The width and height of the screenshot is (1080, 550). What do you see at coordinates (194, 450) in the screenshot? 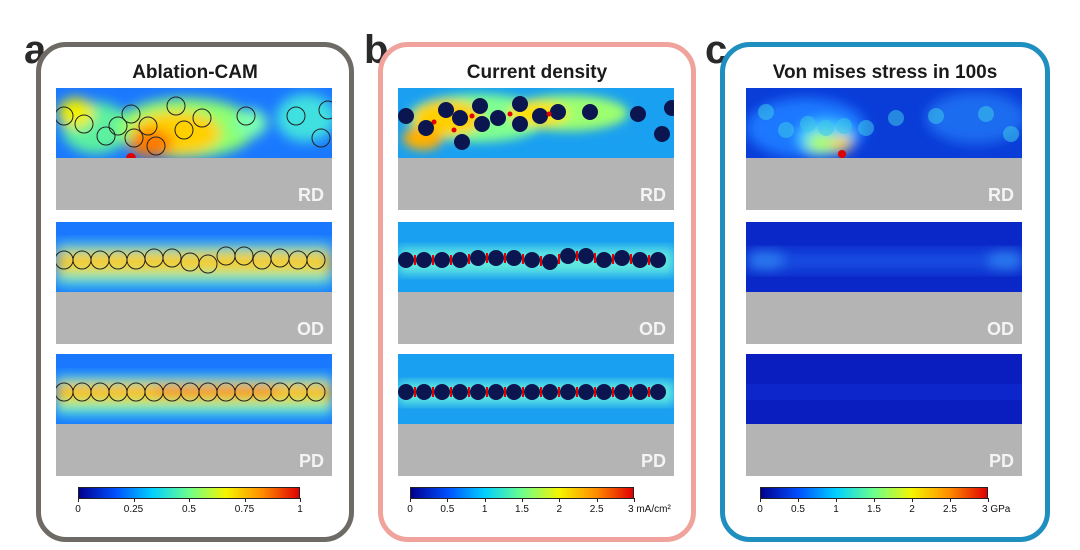
I see `panel-a-pd-electrode` at bounding box center [194, 450].